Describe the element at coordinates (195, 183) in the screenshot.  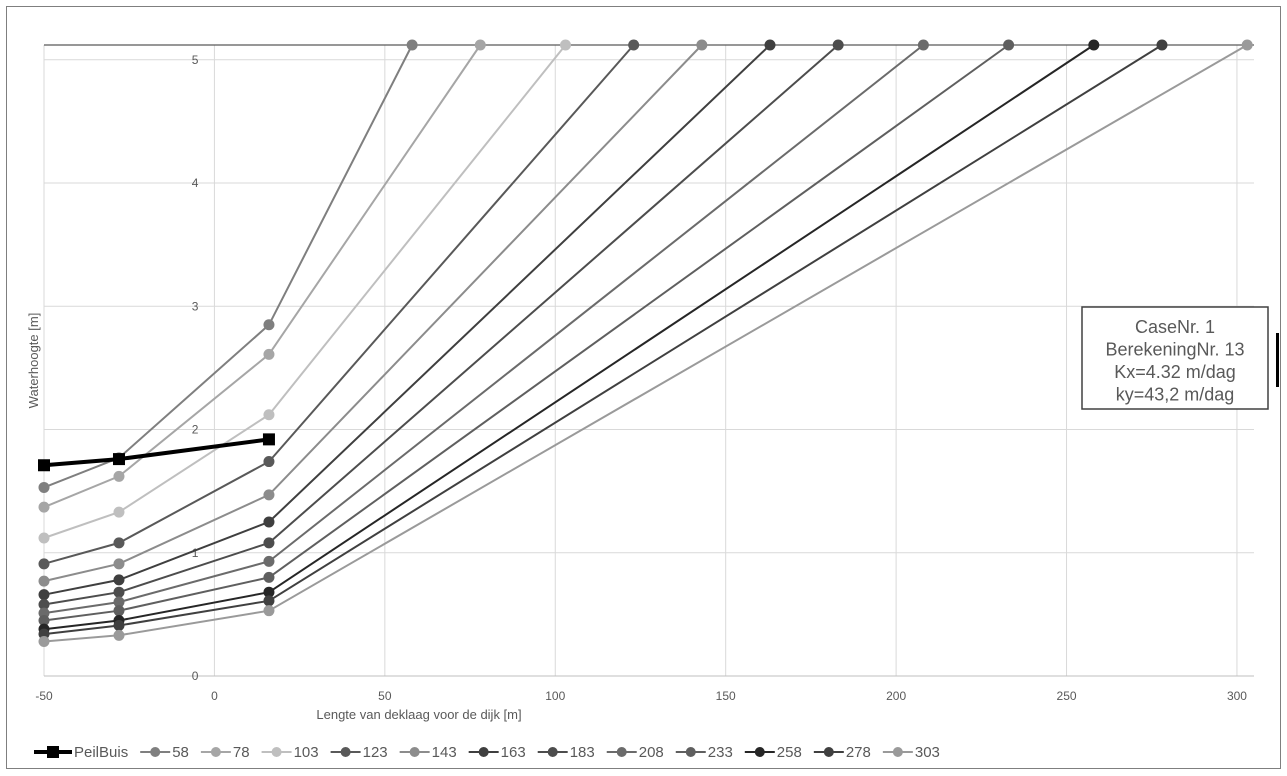
I see `y-tick-label: 4` at that location.